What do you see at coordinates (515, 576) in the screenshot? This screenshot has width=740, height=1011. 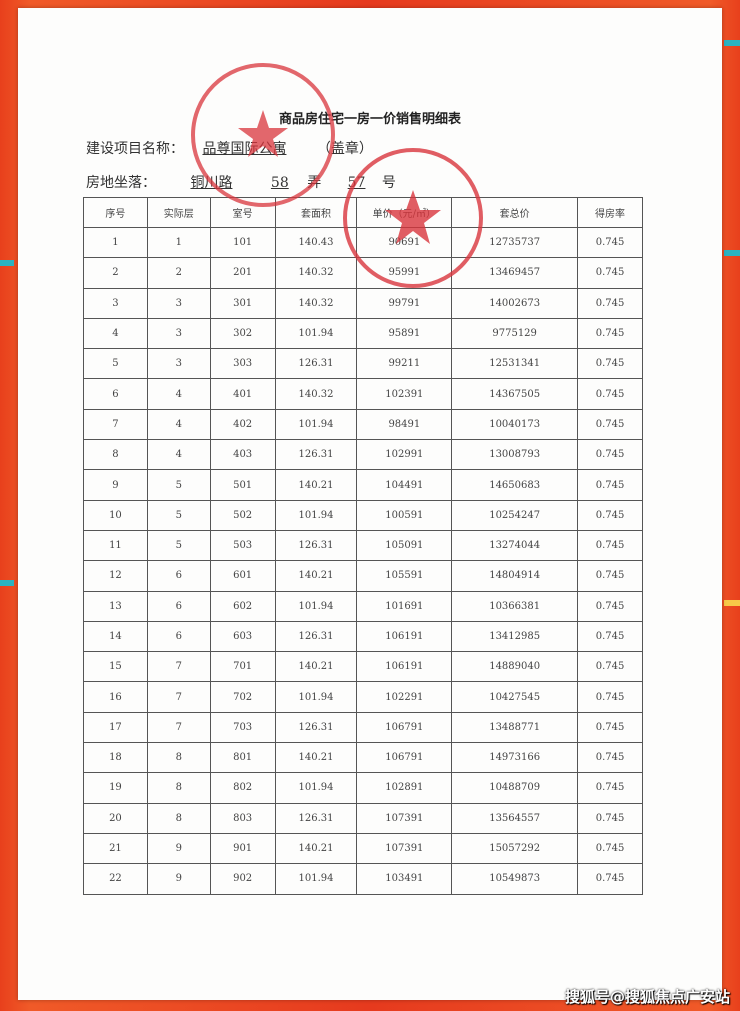 I see `table-cell: 14804914` at bounding box center [515, 576].